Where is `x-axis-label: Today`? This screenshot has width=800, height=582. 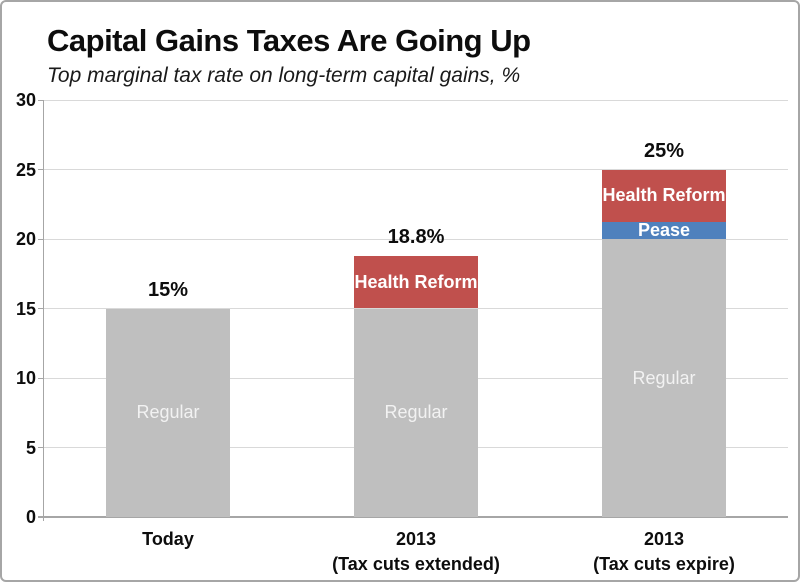 x-axis-label: Today is located at coordinates (168, 539).